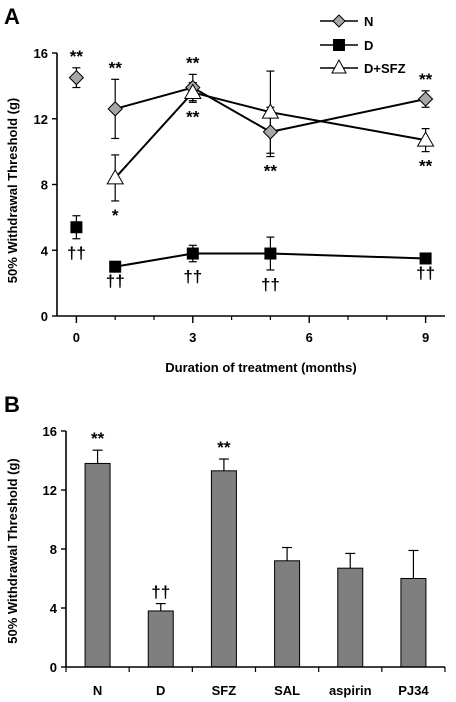 This screenshot has width=456, height=702. What do you see at coordinates (12, 16) in the screenshot?
I see `panel-a-letter: A` at bounding box center [12, 16].